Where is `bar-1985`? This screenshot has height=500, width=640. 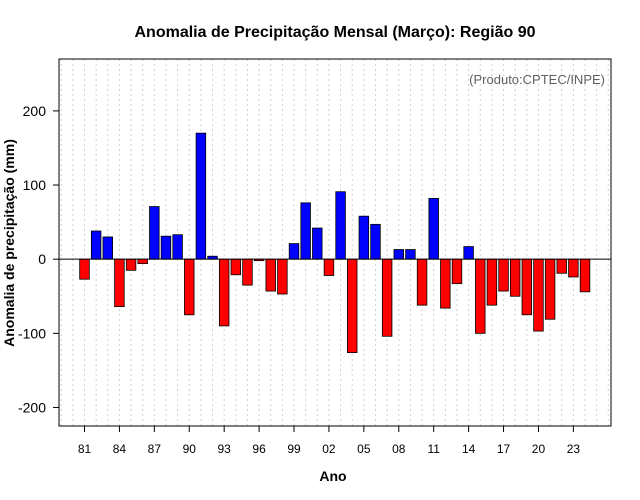 bar-1985 is located at coordinates (131, 264).